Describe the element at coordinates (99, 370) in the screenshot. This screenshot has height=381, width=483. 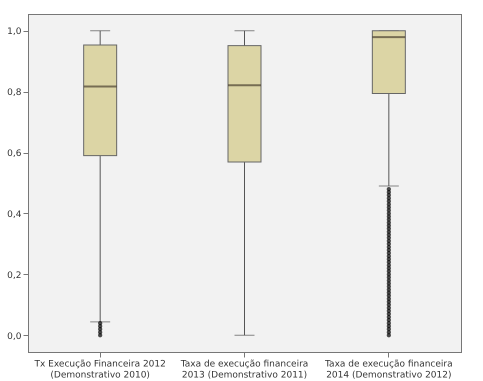
I see `x-tick-label: Tx Execução Financeira 2012 (Demonstrativo 2010)` at that location.